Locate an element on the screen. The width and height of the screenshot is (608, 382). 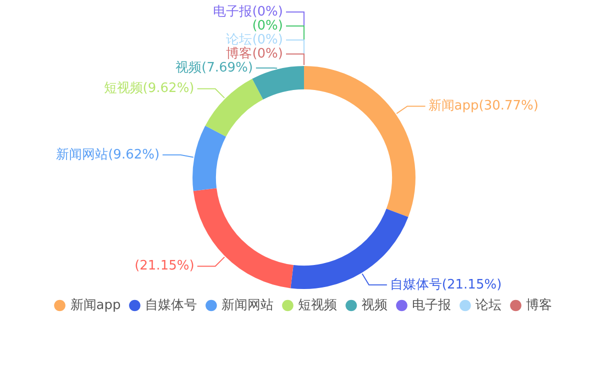
data-label: 新闻网站(9.62%) is located at coordinates (108, 154).